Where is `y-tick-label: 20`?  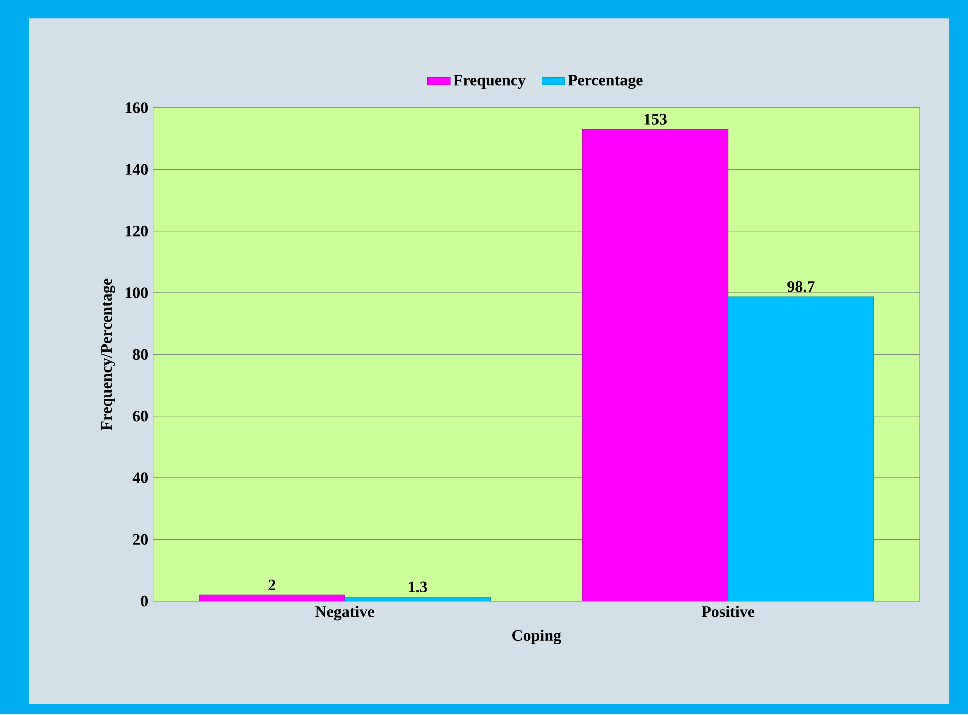 y-tick-label: 20 is located at coordinates (140, 540).